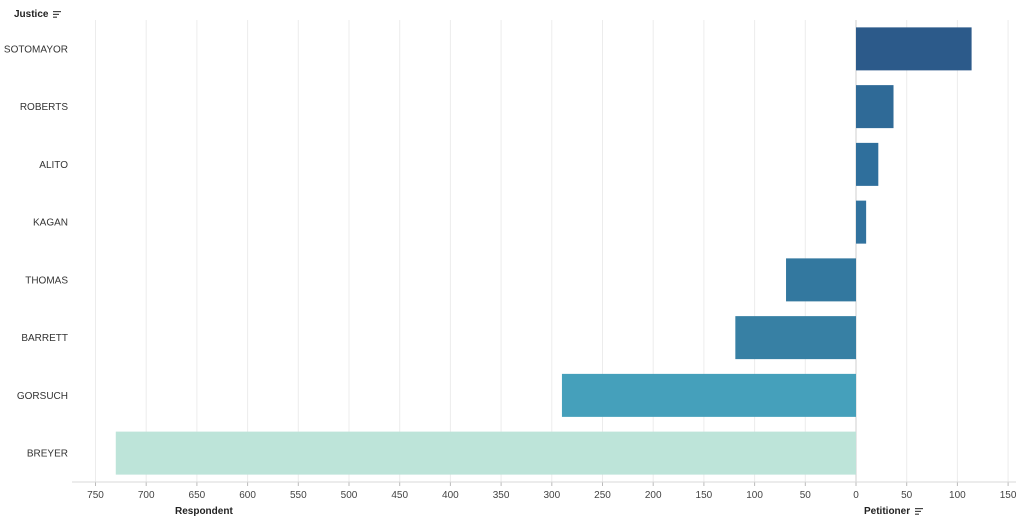  I want to click on category-label: BARRETT, so click(44, 338).